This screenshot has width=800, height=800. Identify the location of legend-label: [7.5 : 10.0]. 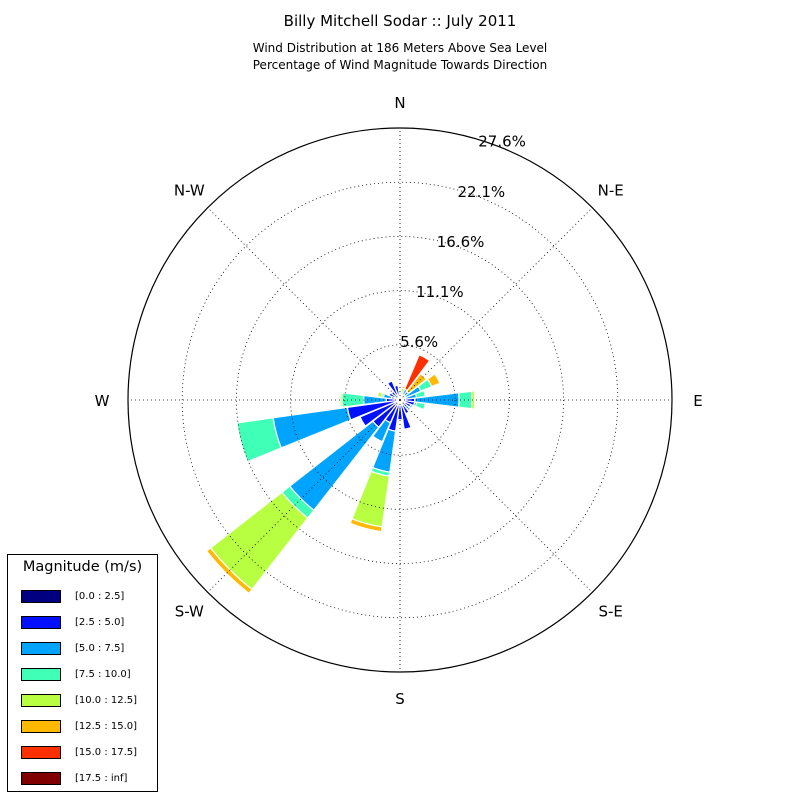
(103, 674).